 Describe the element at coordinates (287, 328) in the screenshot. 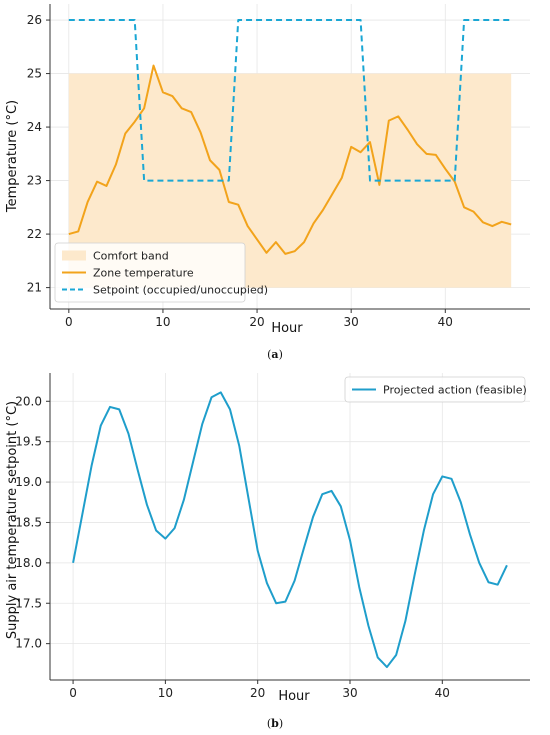

I see `x-axis-label-a: Hour` at that location.